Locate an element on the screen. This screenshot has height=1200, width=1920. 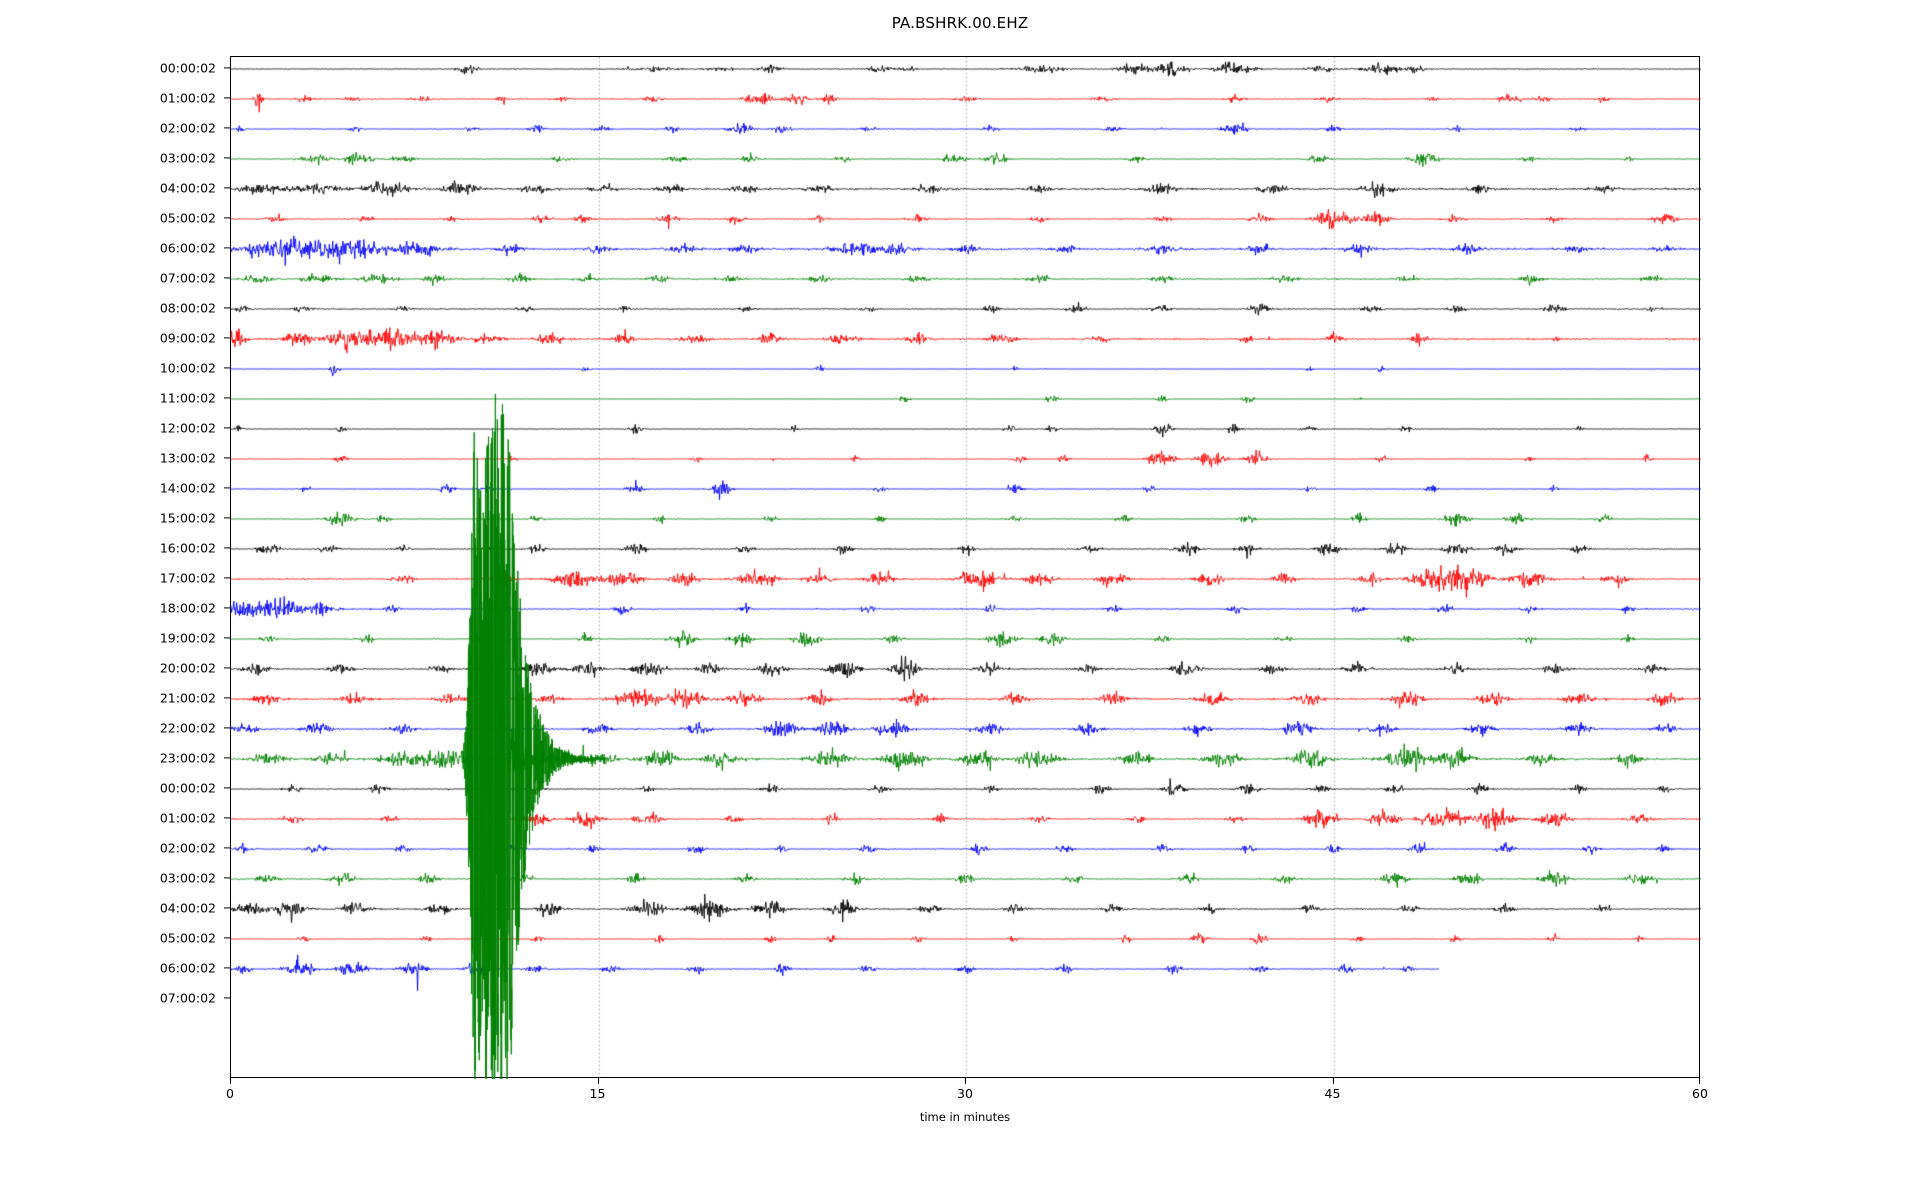
y-axis-tick-label: 14:00:02 is located at coordinates (187, 488).